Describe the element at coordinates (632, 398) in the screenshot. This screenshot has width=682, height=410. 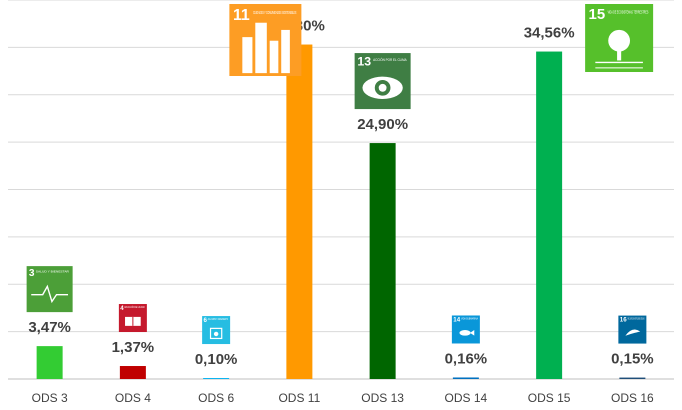
I see `category-label: ODS 16` at that location.